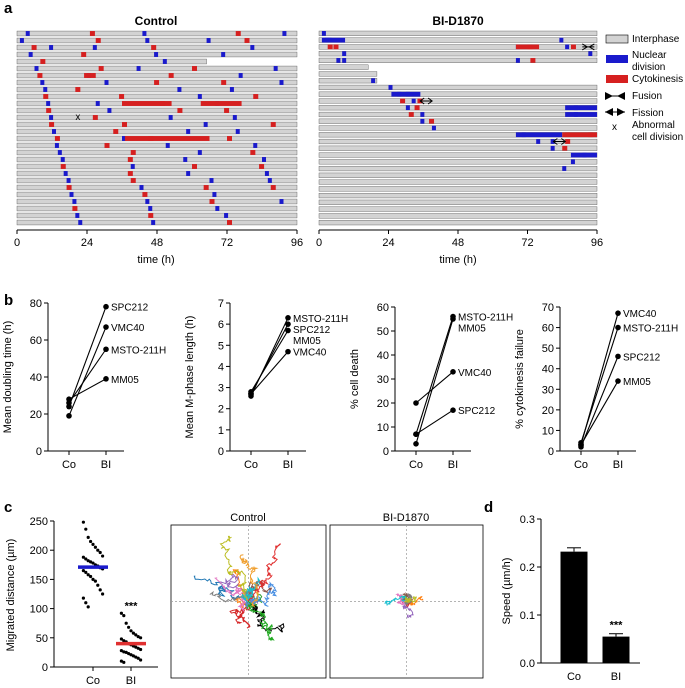 This screenshot has width=685, height=688. Describe the element at coordinates (657, 79) in the screenshot. I see `legend-cytokinesis: Cytokinesis` at that location.